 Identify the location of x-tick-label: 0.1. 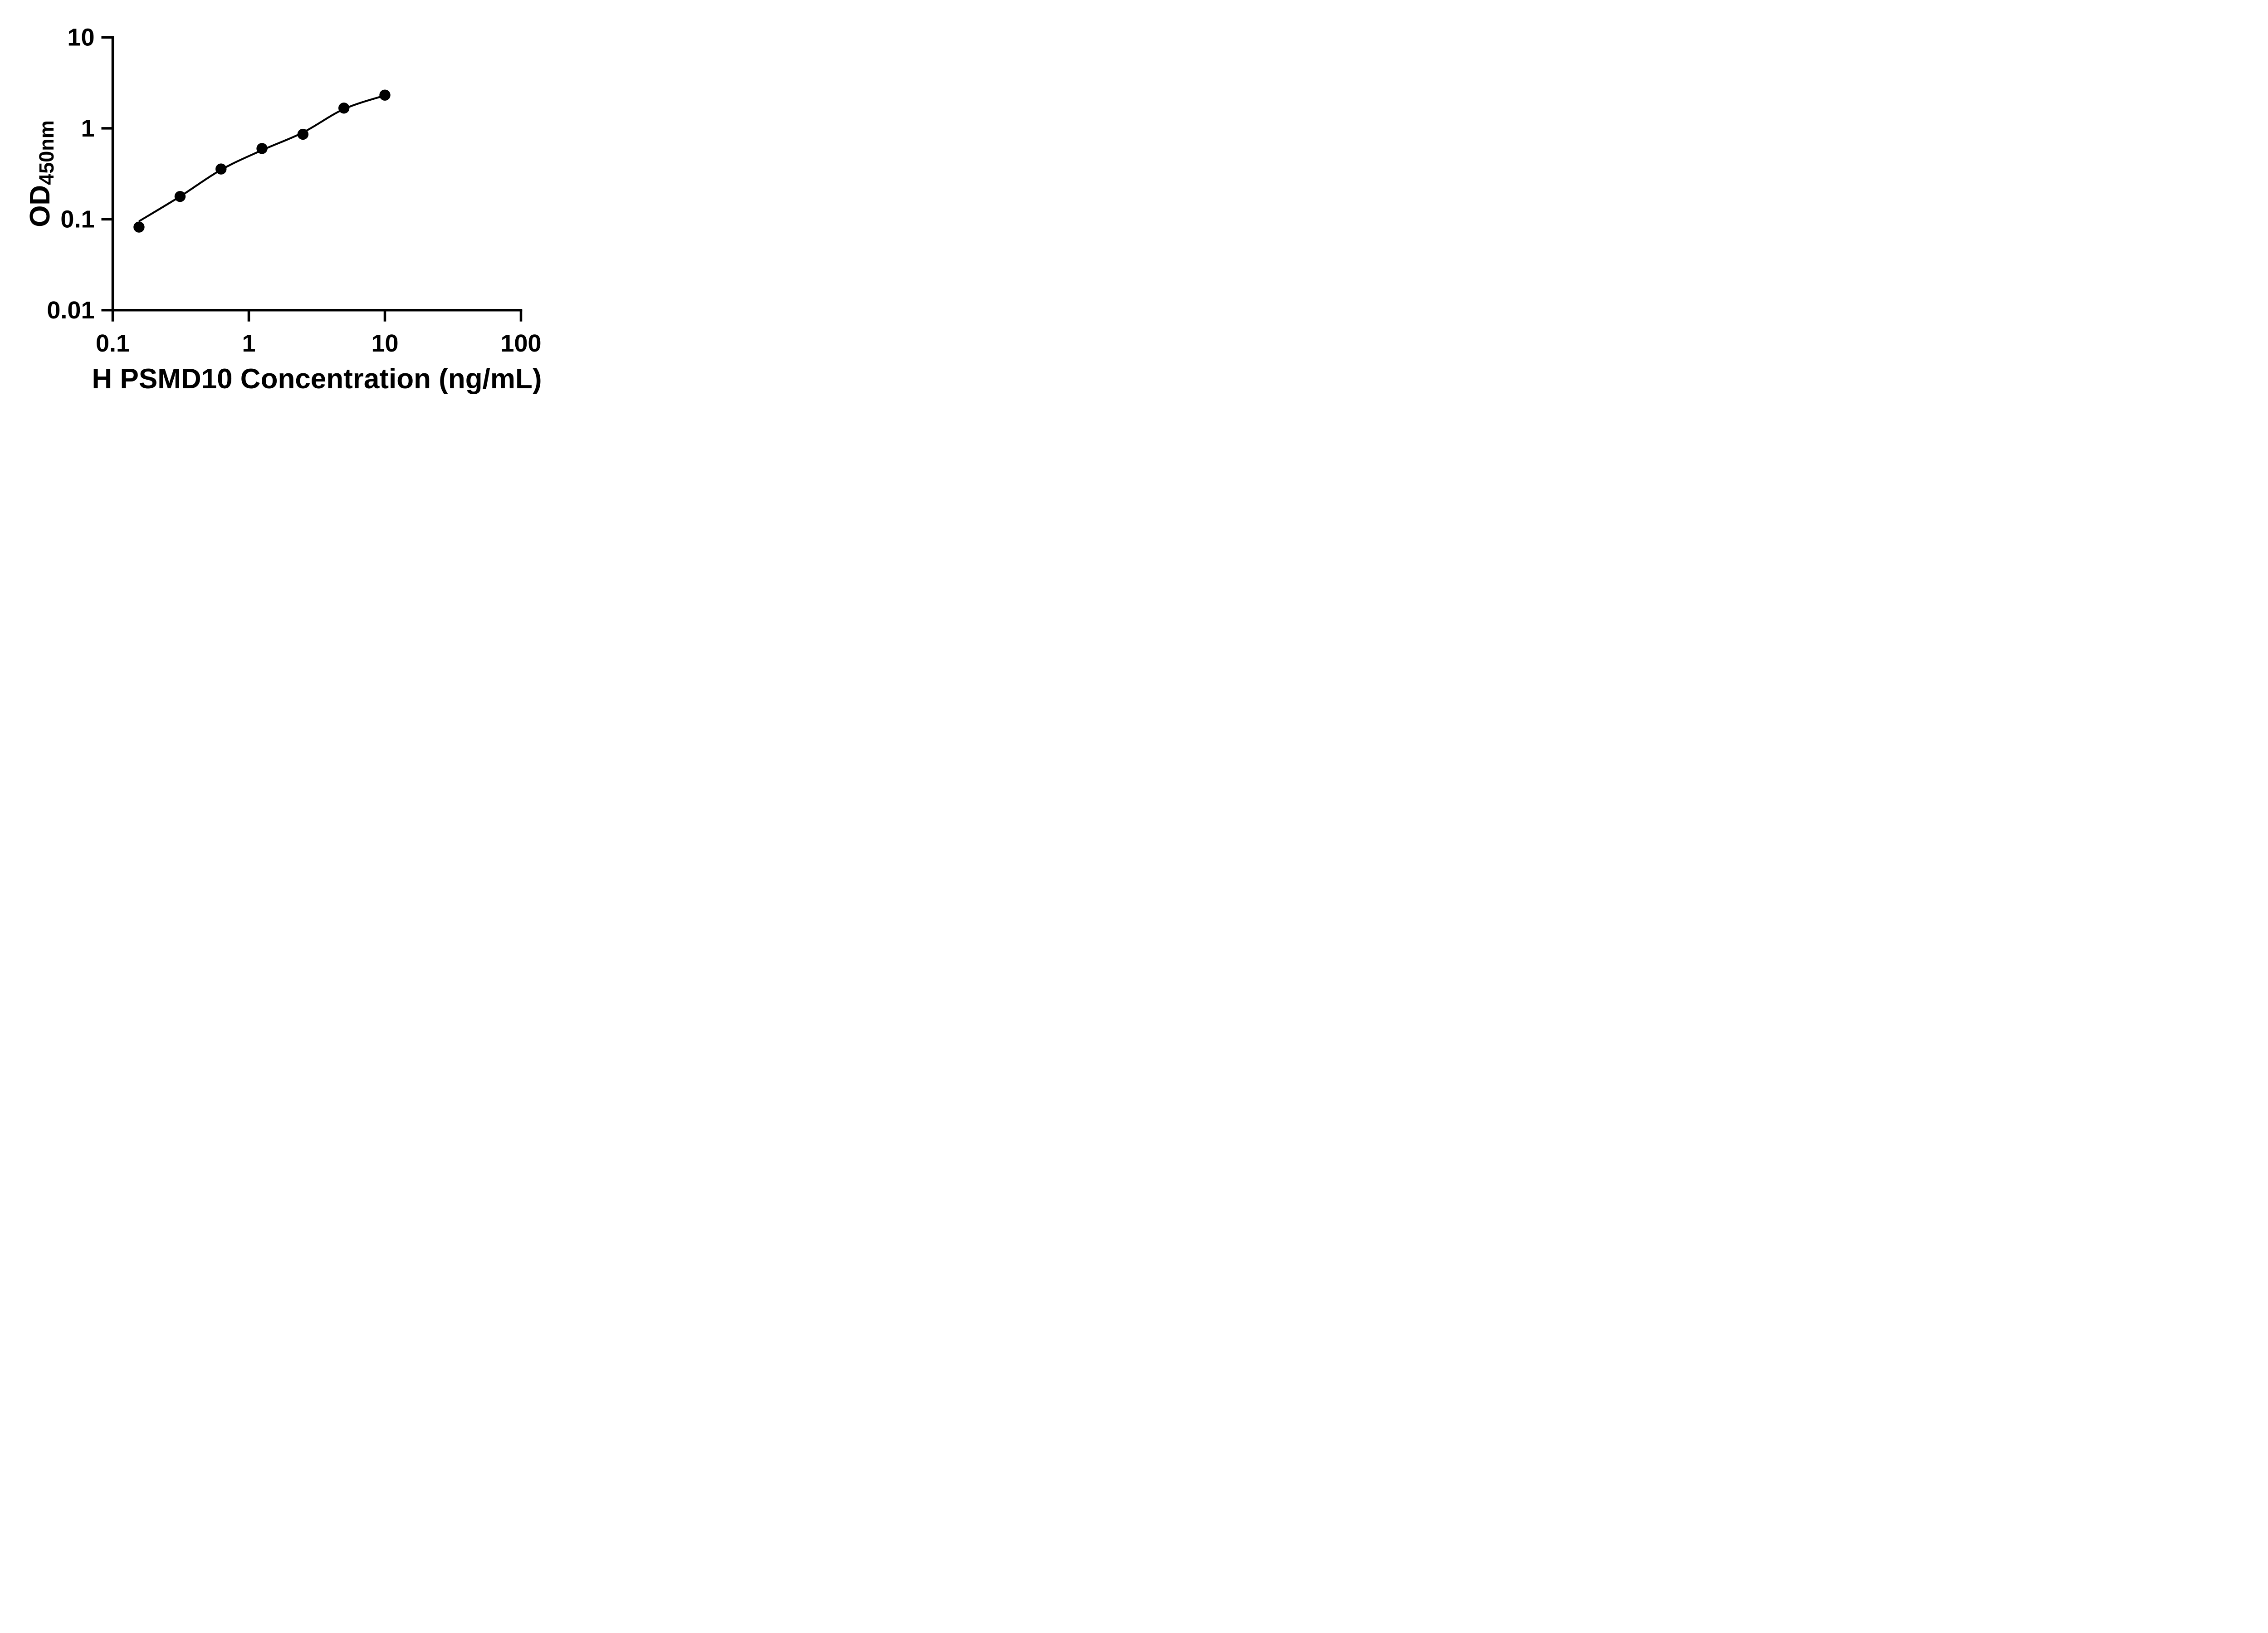
(113, 343).